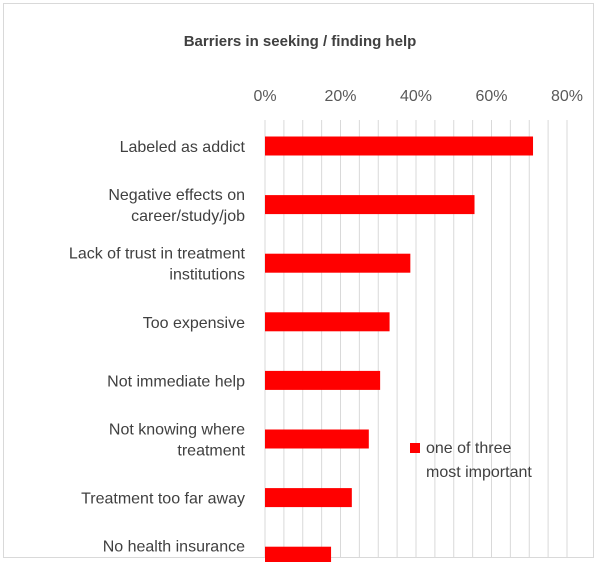  What do you see at coordinates (183, 147) in the screenshot?
I see `category-label: Labeled as addict` at bounding box center [183, 147].